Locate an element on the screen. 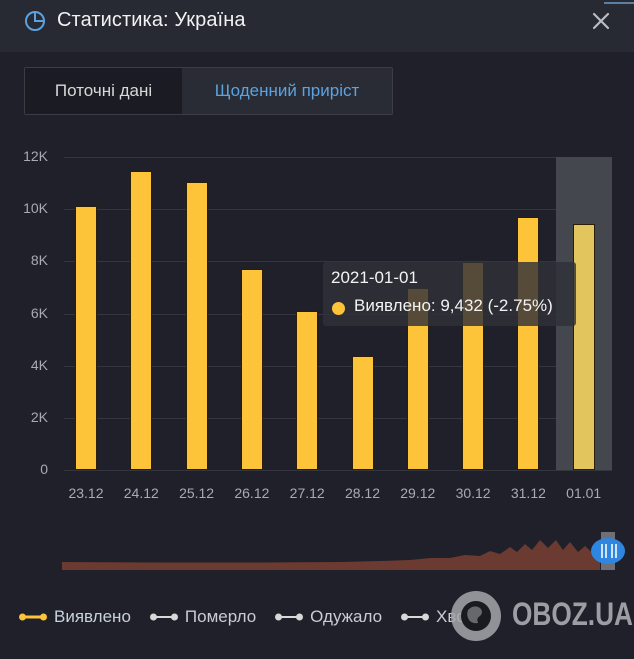  x-tick-label: 29.12 is located at coordinates (418, 493).